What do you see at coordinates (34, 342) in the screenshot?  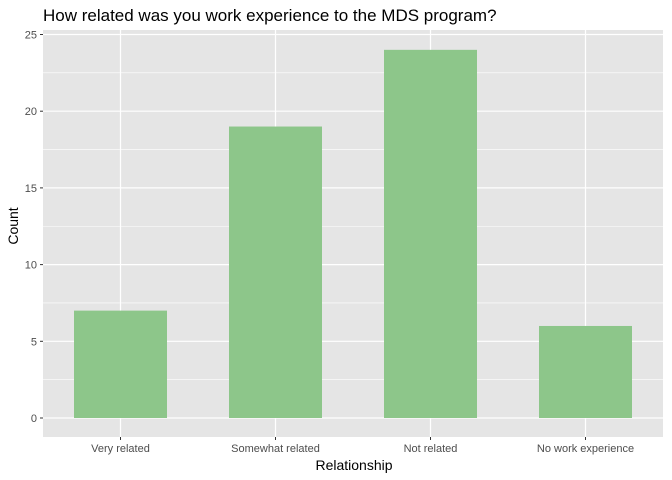 I see `y-tick-label: 5` at bounding box center [34, 342].